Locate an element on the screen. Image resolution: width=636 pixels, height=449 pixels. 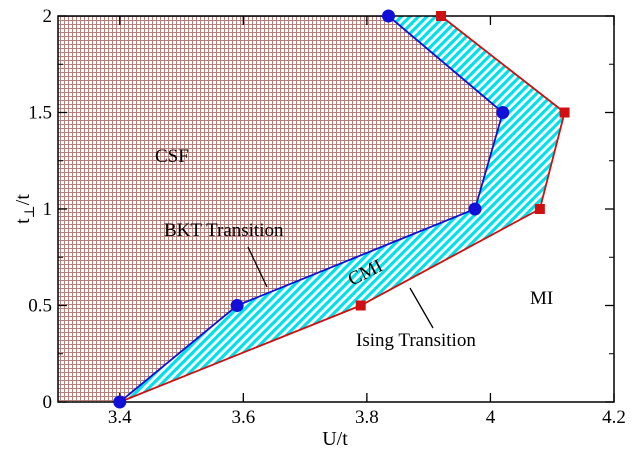
y-tick-label-2: 1 is located at coordinates (48, 209).